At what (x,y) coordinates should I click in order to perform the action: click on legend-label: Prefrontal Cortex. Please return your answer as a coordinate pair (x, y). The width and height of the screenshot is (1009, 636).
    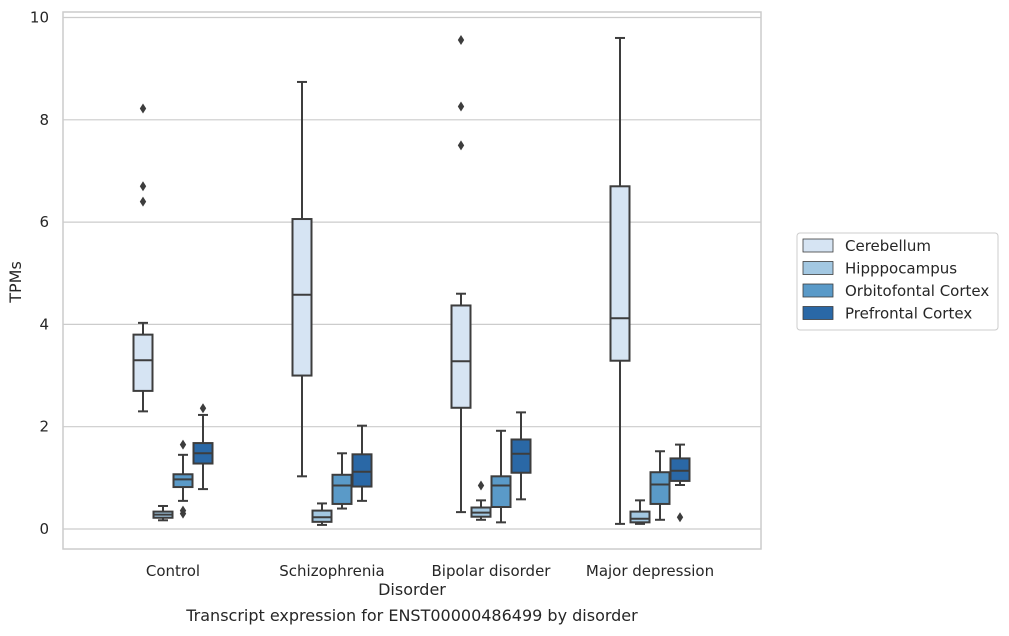
    Looking at the image, I should click on (908, 314).